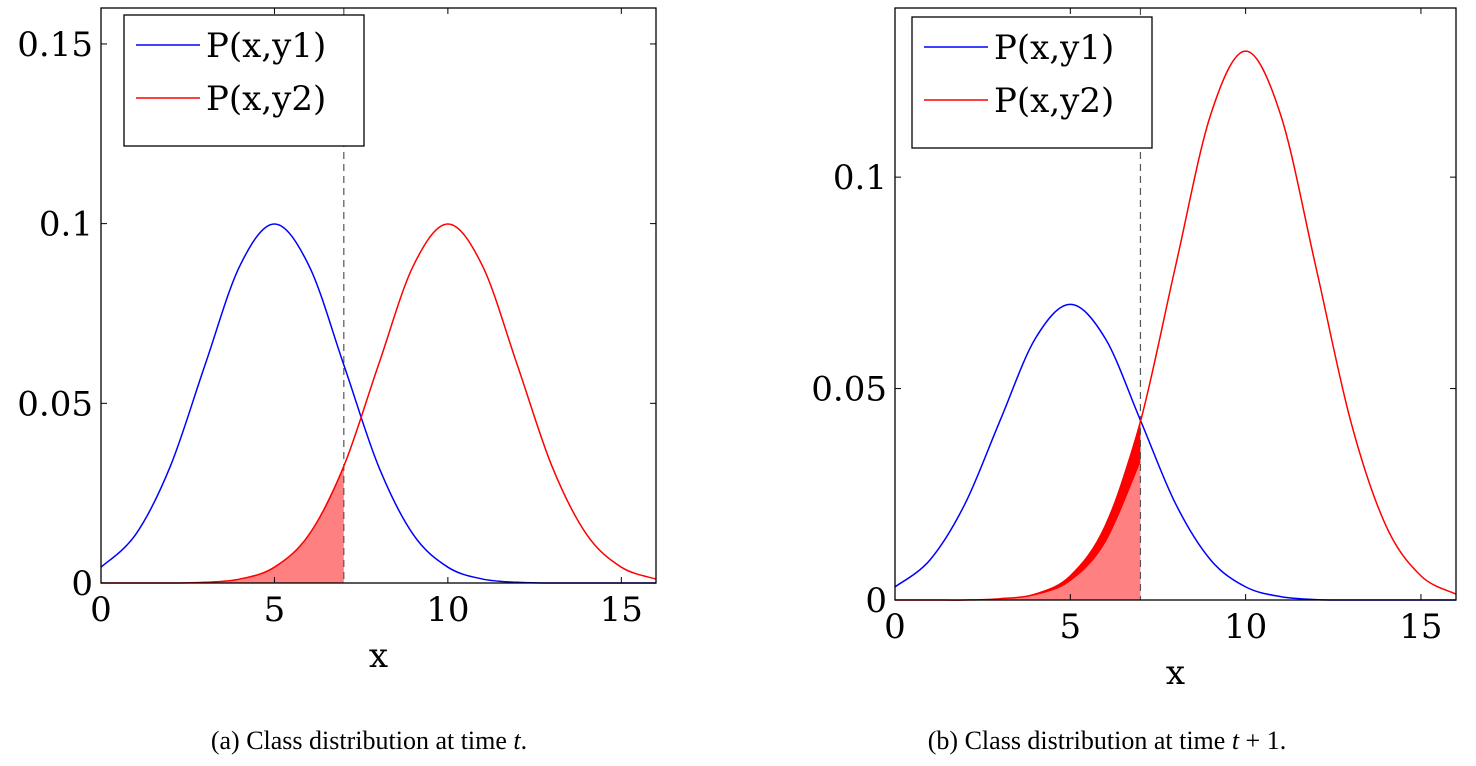  I want to click on chart-b-xtick-label: 0, so click(895, 627).